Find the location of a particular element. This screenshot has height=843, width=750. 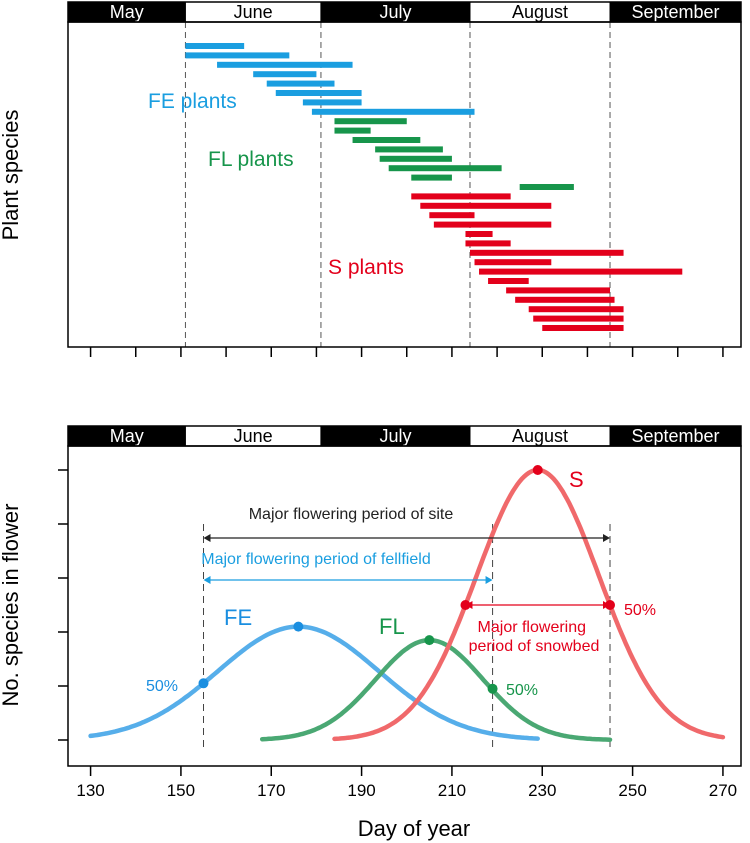

top-month-label-july: July is located at coordinates (395, 12).